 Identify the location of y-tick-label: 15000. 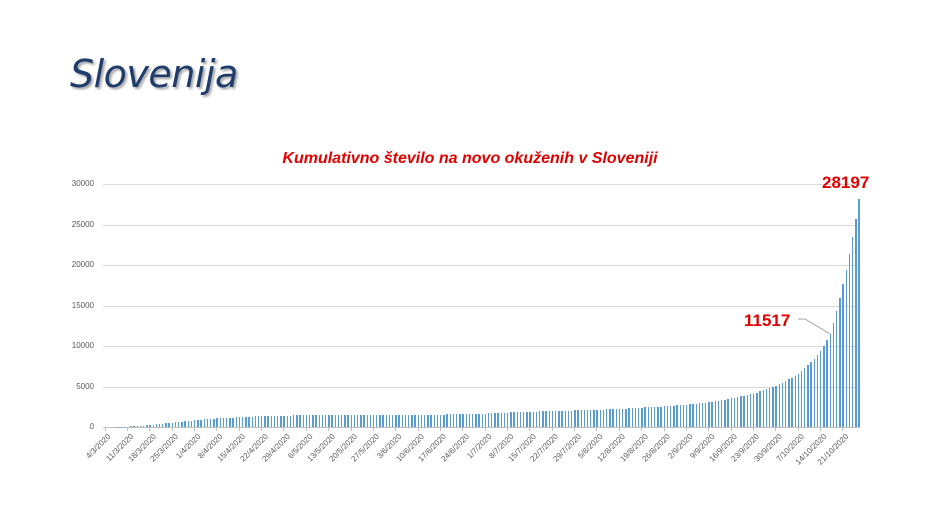
(82, 305).